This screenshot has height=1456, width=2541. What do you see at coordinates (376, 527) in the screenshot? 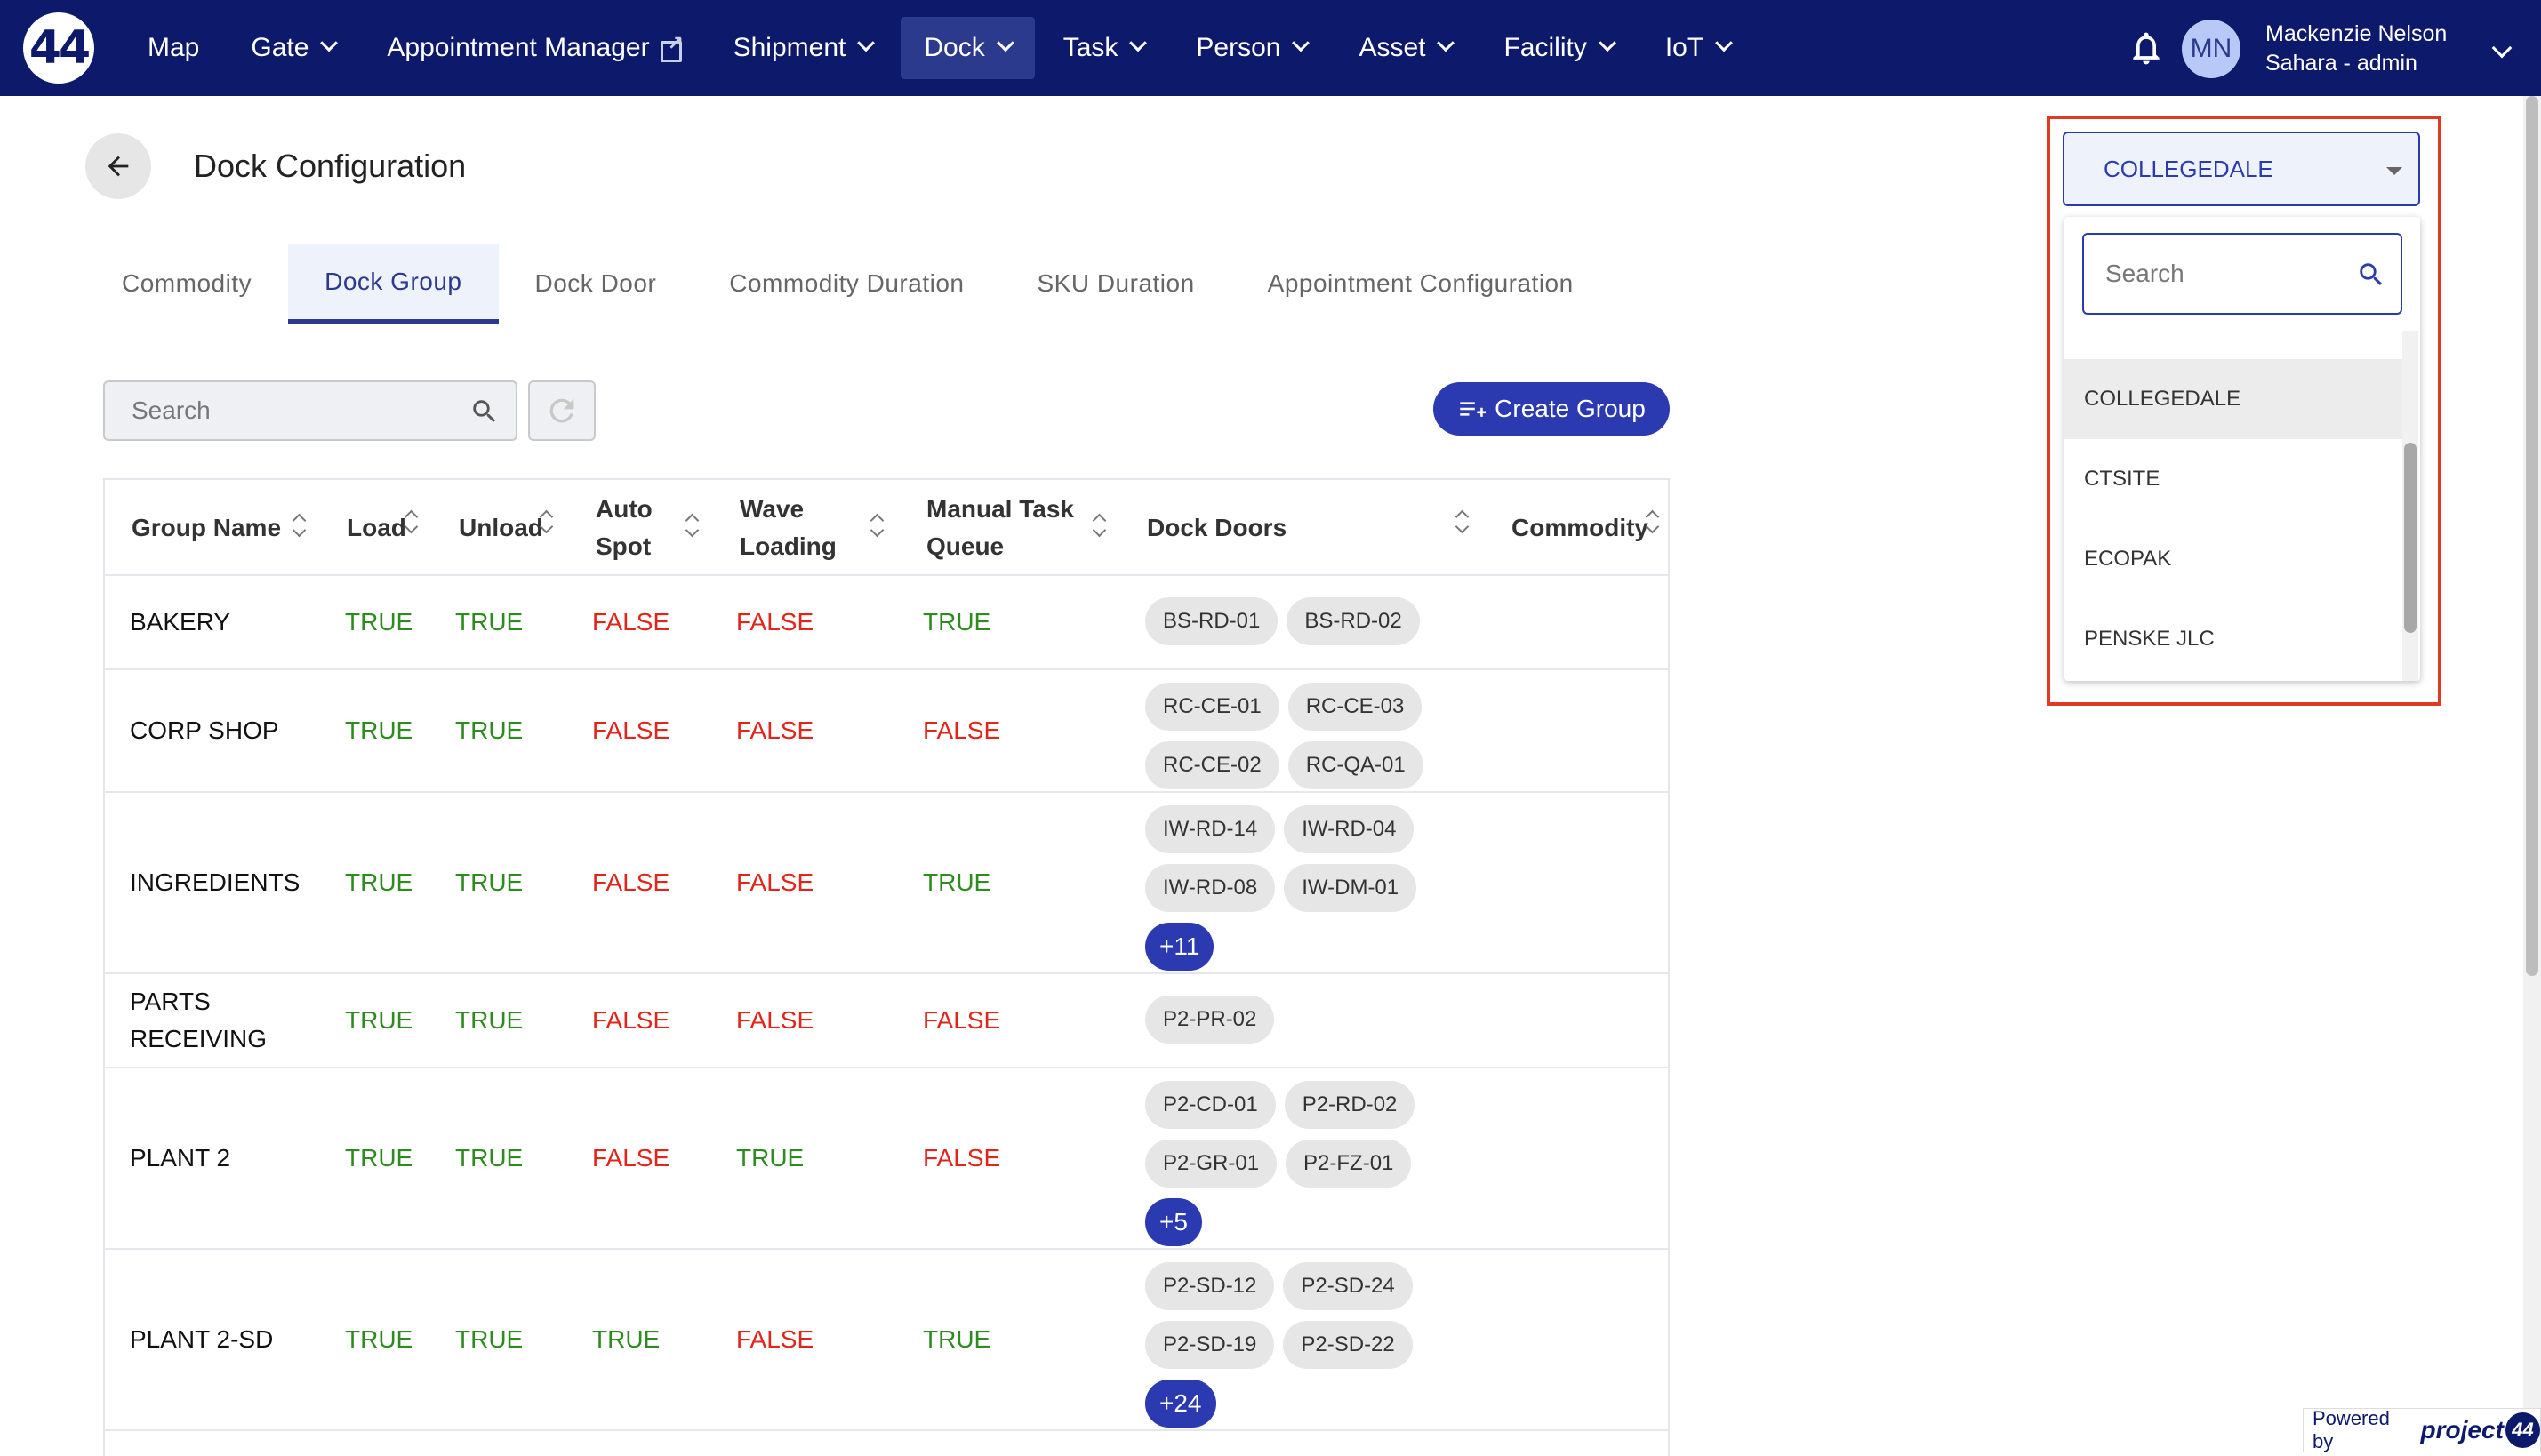
I see `col-header-load: Load` at bounding box center [376, 527].